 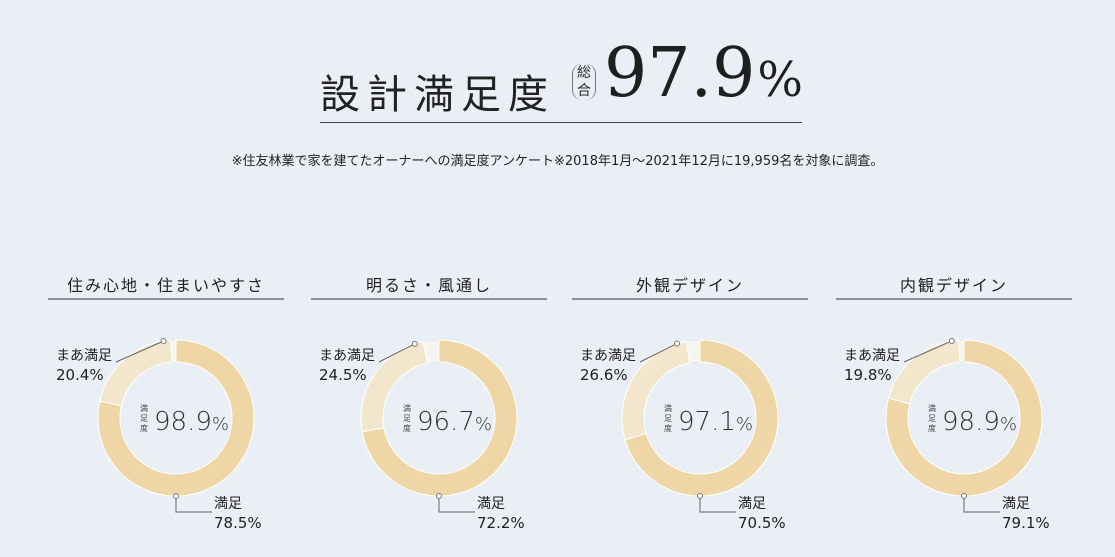 I want to click on headline-value-number: 97.9, so click(x=680, y=73).